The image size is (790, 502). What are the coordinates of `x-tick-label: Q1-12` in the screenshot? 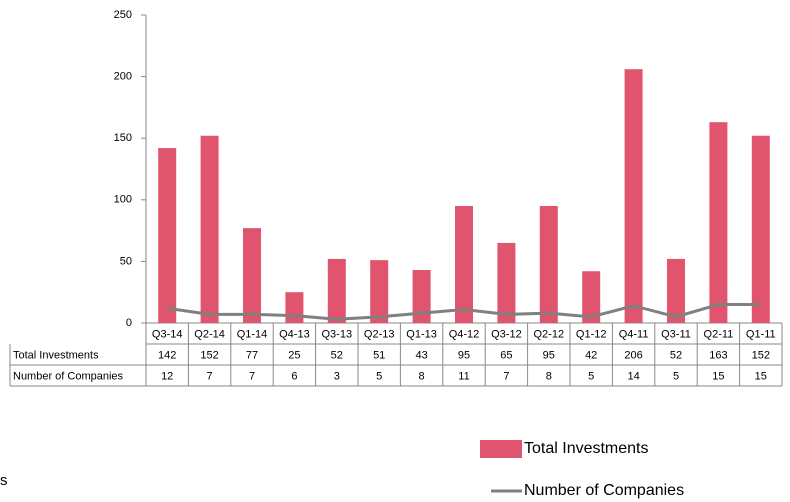 It's located at (591, 334).